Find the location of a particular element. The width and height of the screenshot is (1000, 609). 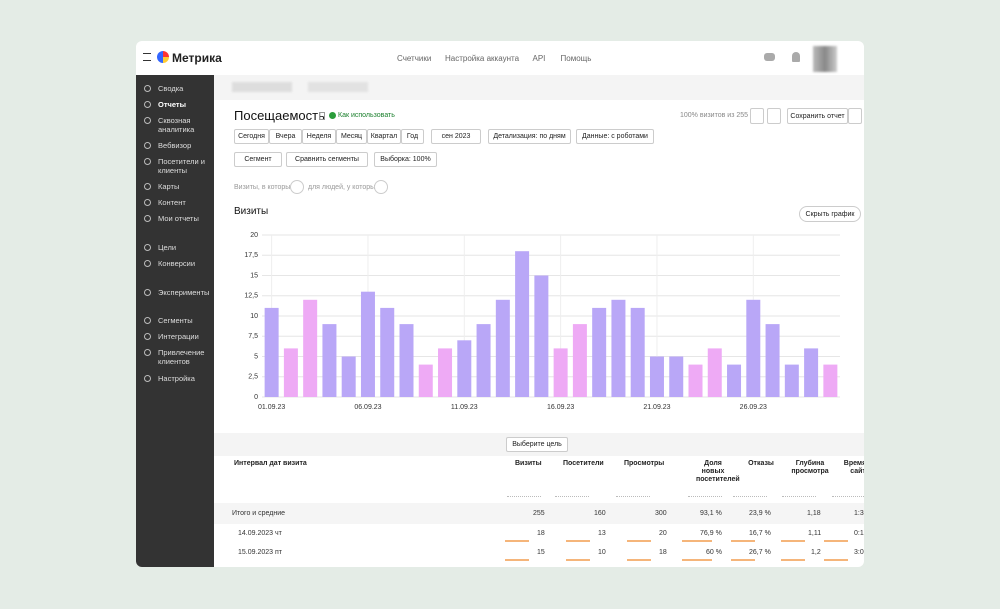

detail-select: Детализация: по дням is located at coordinates (529, 136).